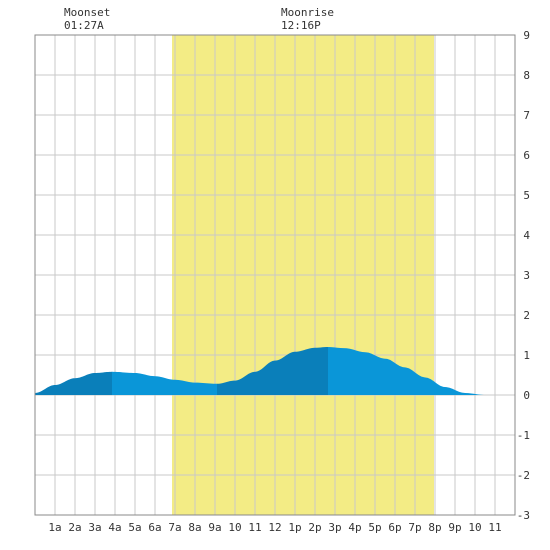  I want to click on x-tick-label: 5p, so click(374, 527).